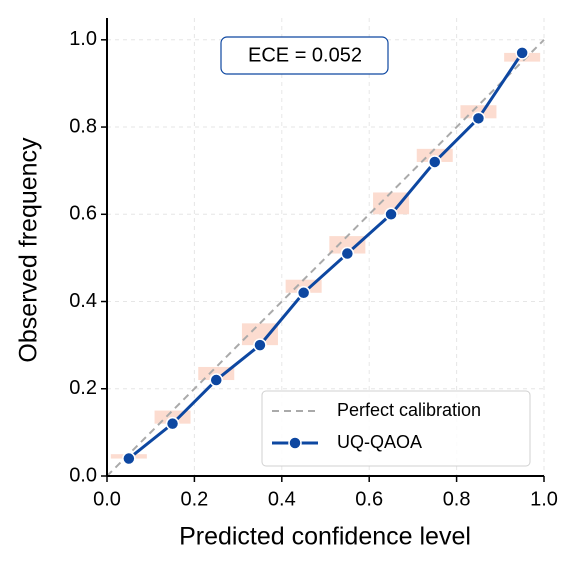  I want to click on x-tick-label: 1.0, so click(544, 499).